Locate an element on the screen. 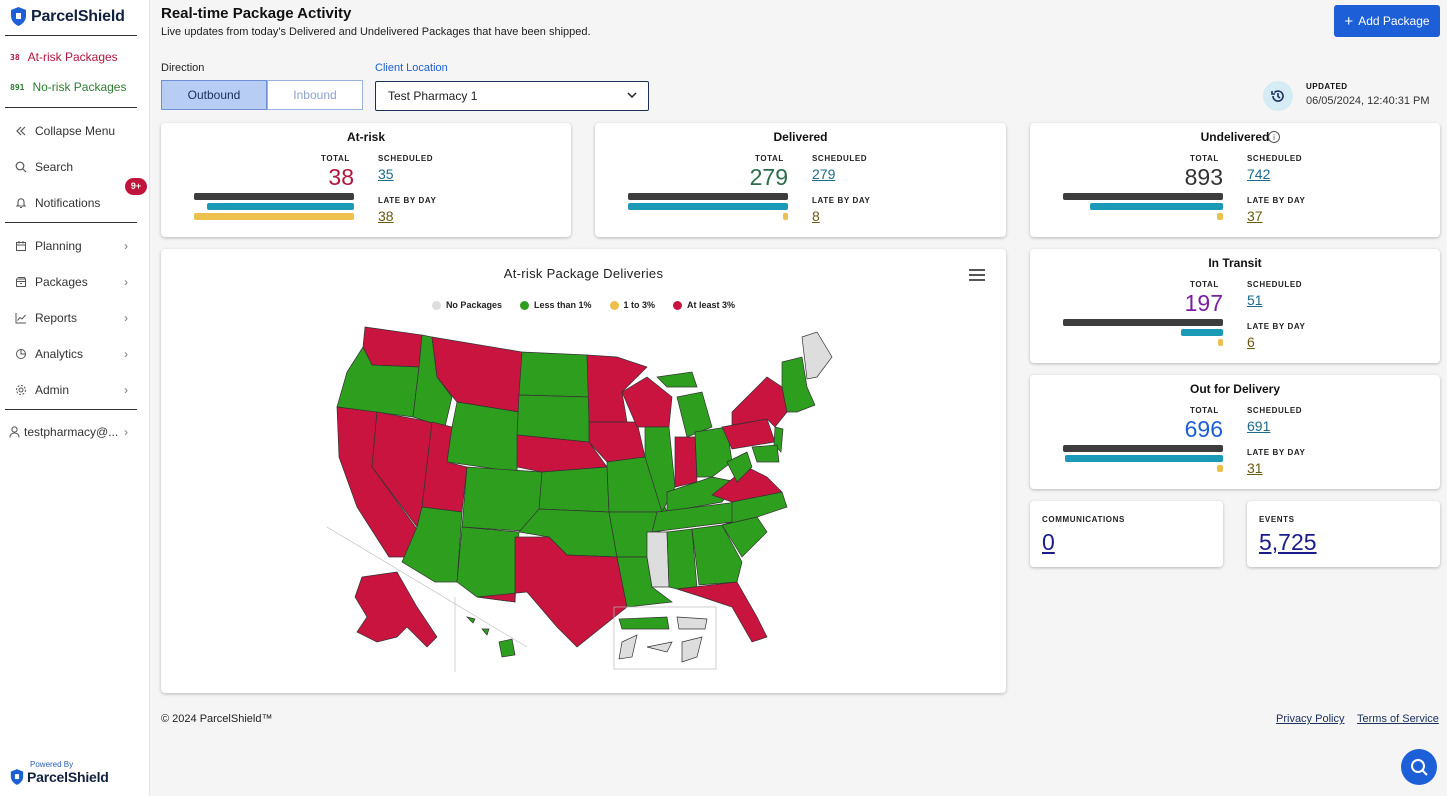 This screenshot has width=1447, height=796. state-pennsylvania is located at coordinates (748, 434).